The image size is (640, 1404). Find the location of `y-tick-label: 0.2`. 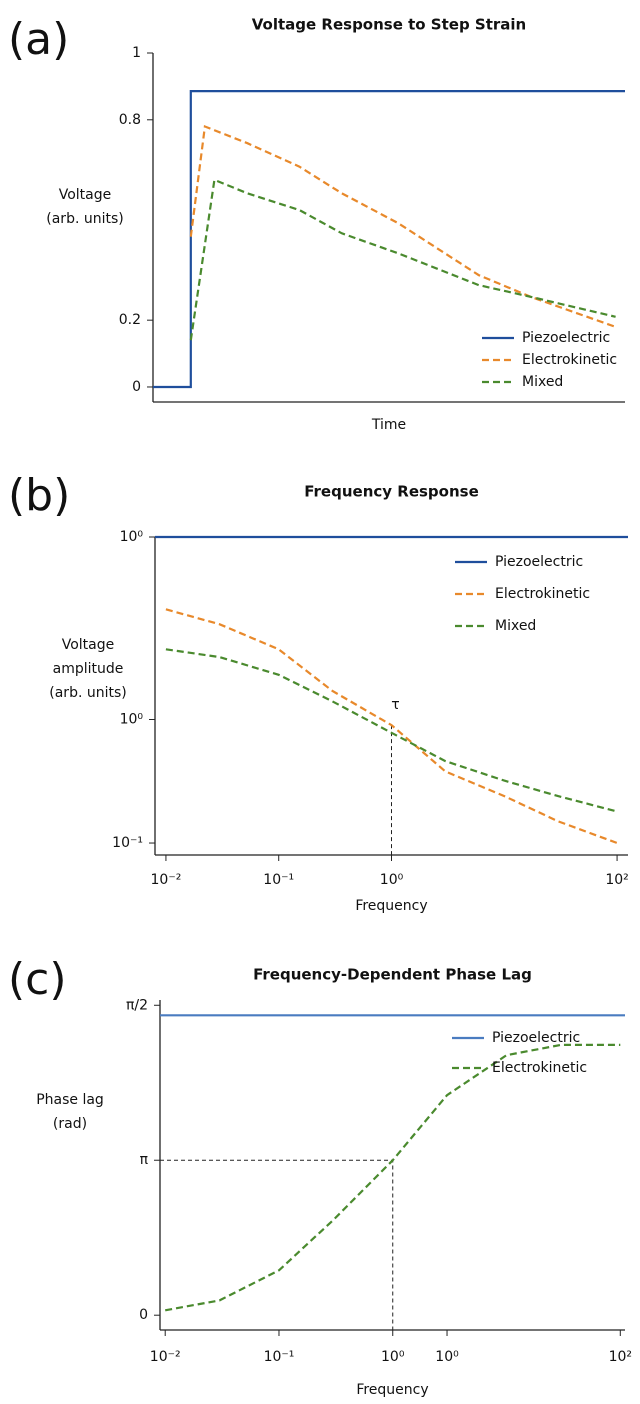

y-tick-label: 0.2 is located at coordinates (130, 320).